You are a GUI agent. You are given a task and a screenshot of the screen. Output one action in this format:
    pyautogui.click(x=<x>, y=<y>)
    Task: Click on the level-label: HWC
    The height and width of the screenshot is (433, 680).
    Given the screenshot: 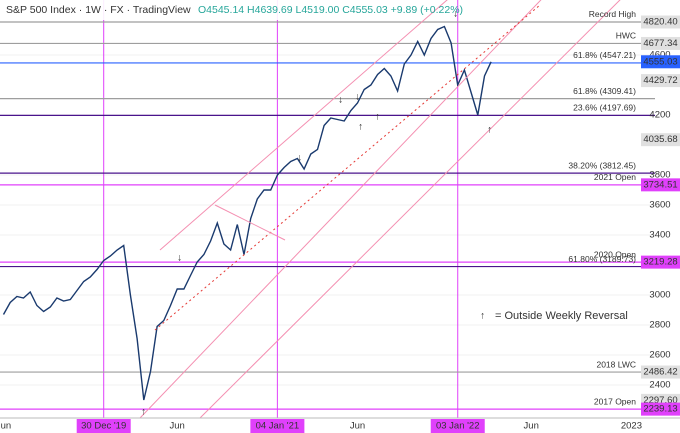 What is the action you would take?
    pyautogui.click(x=626, y=36)
    